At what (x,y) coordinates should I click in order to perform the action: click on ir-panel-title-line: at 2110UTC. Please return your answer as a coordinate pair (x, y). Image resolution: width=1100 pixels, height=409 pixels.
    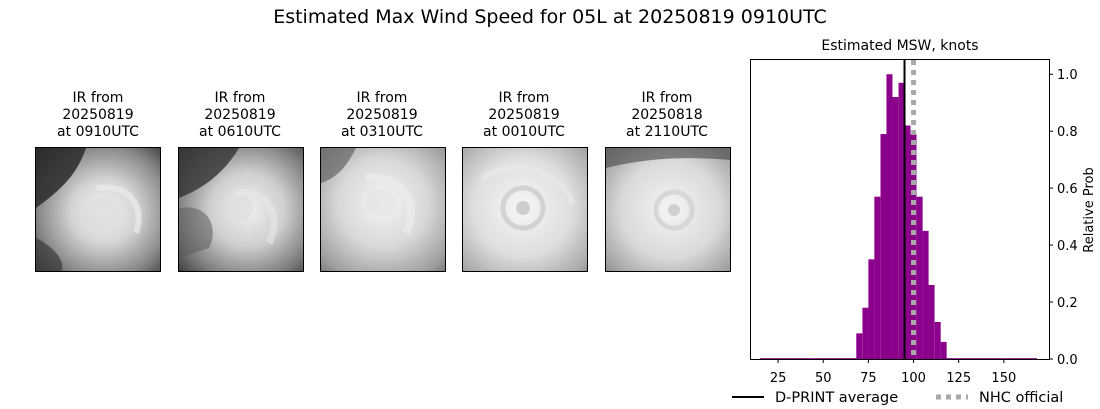
    Looking at the image, I should click on (667, 132).